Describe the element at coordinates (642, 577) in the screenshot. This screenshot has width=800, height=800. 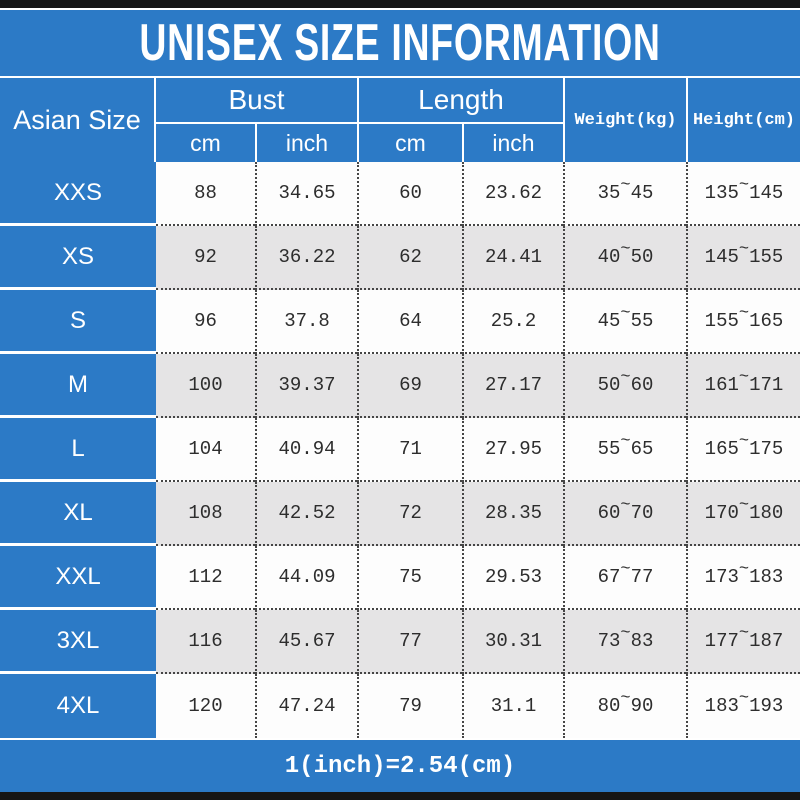
I see `weight-max: 77` at that location.